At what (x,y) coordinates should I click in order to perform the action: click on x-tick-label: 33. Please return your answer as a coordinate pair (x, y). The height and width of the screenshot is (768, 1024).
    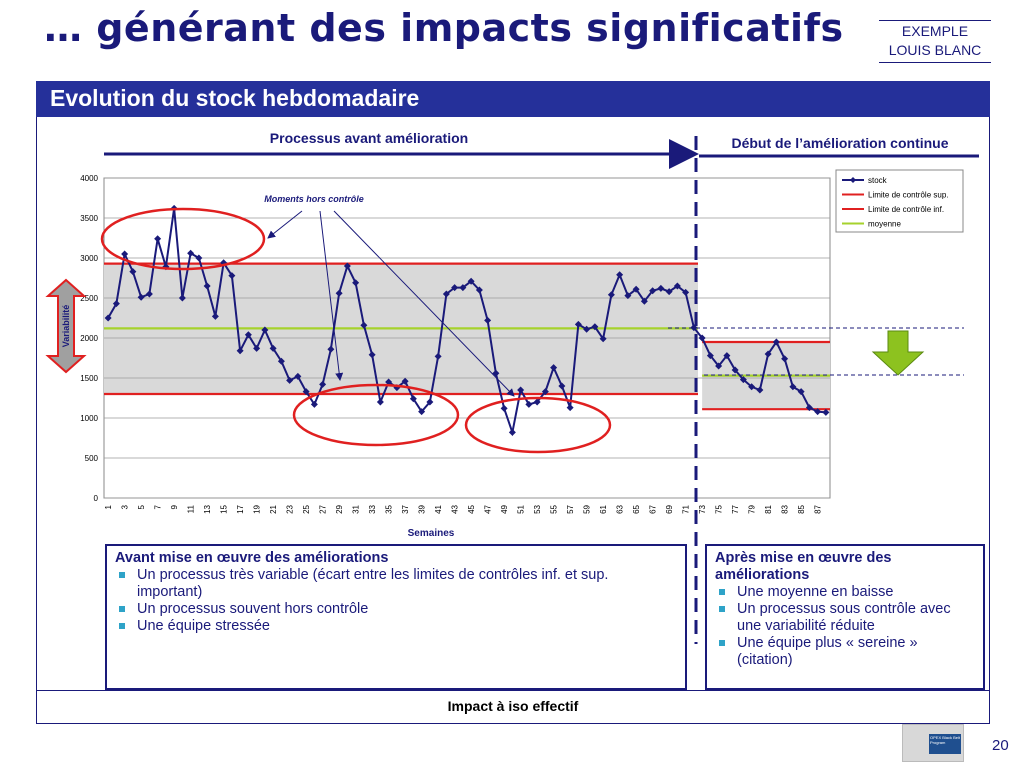
    Looking at the image, I should click on (372, 508).